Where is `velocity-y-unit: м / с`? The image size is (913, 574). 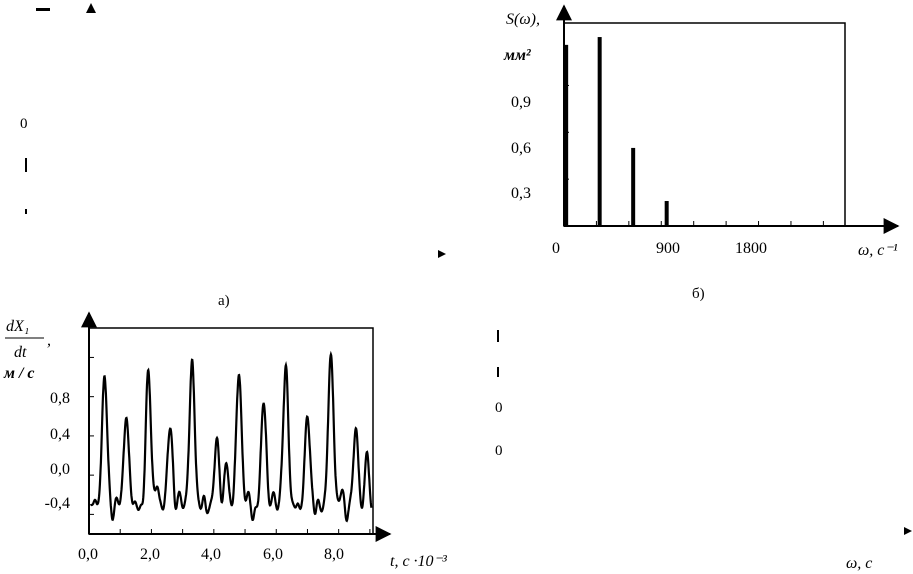
velocity-y-unit: м / с is located at coordinates (19, 373).